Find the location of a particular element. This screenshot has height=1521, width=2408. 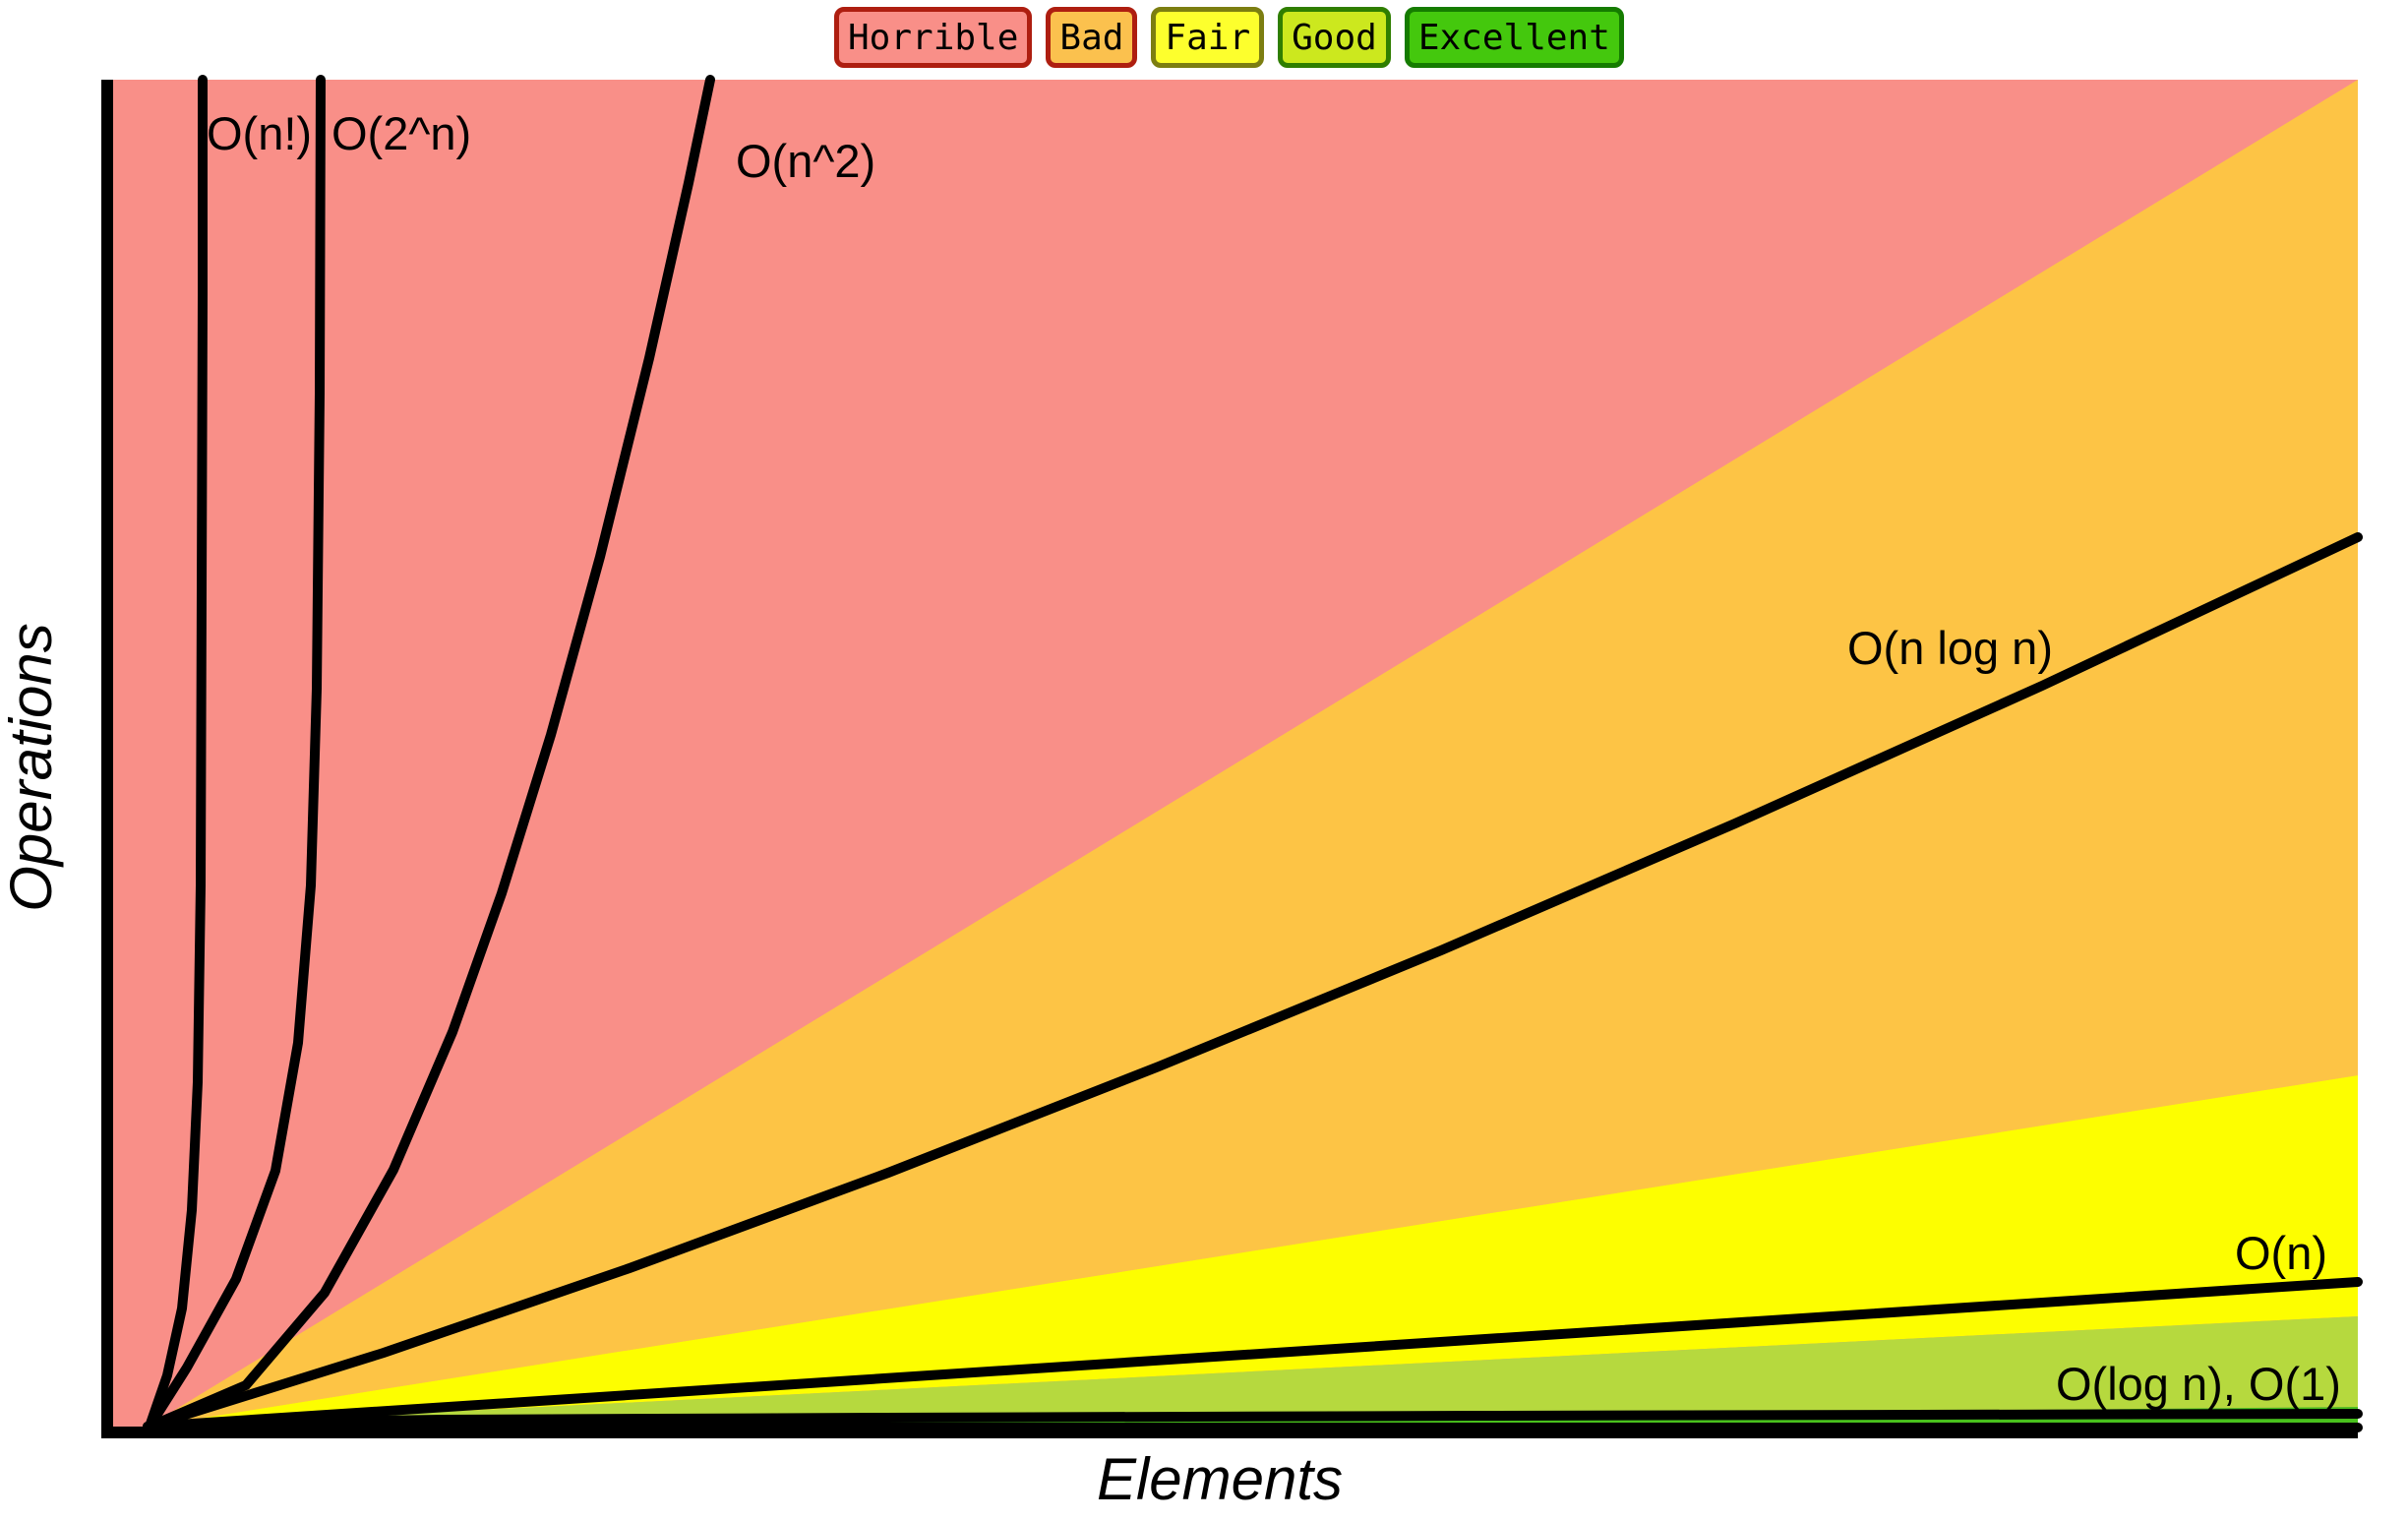

legend-item-horrible: Horrible is located at coordinates (933, 37).